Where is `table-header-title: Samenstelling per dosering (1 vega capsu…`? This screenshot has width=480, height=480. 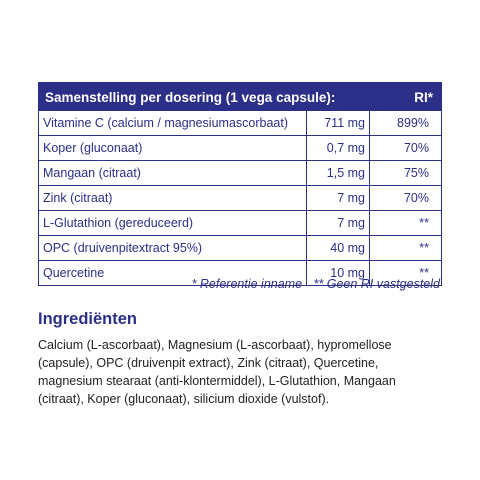 table-header-title: Samenstelling per dosering (1 vega capsu… is located at coordinates (190, 97).